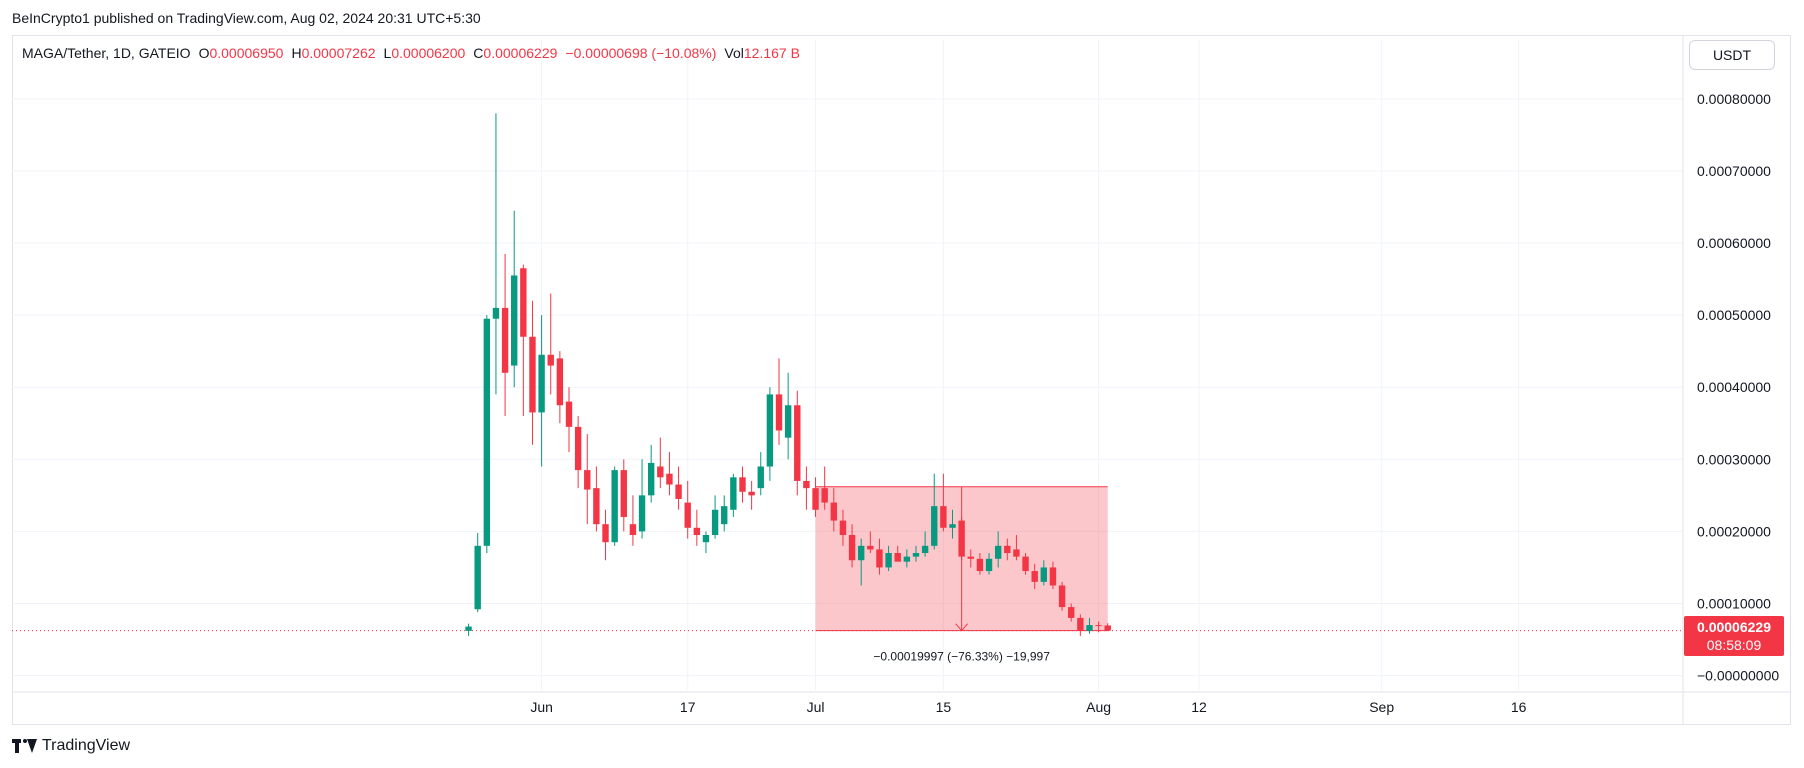 The image size is (1804, 768). What do you see at coordinates (106, 53) in the screenshot?
I see `symbol-info: MAGA/Tether, 1D, GATEIO` at bounding box center [106, 53].